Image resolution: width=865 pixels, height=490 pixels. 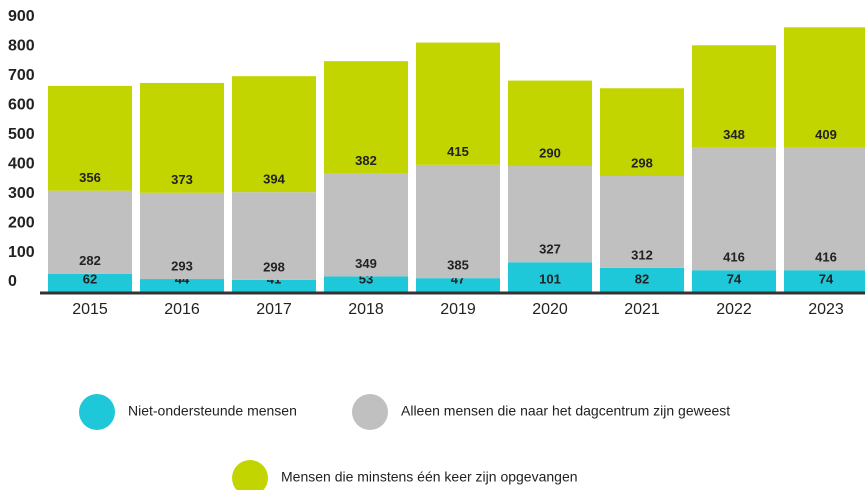 What do you see at coordinates (212, 411) in the screenshot?
I see `legend-label: Niet-ondersteunde mensen` at bounding box center [212, 411].